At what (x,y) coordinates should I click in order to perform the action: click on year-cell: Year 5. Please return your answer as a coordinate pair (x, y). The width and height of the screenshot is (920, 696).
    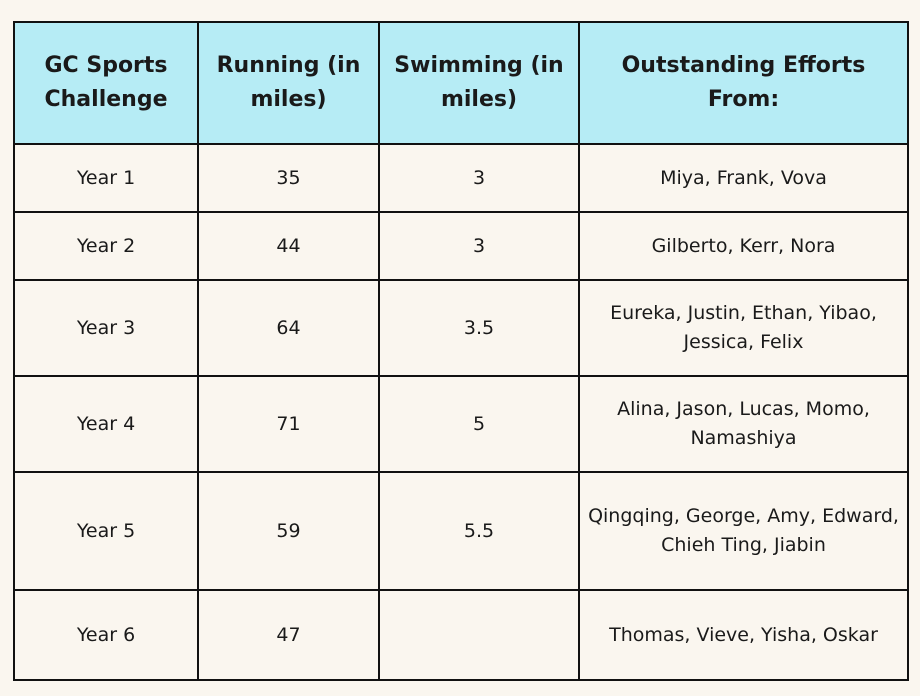
    Looking at the image, I should click on (106, 531).